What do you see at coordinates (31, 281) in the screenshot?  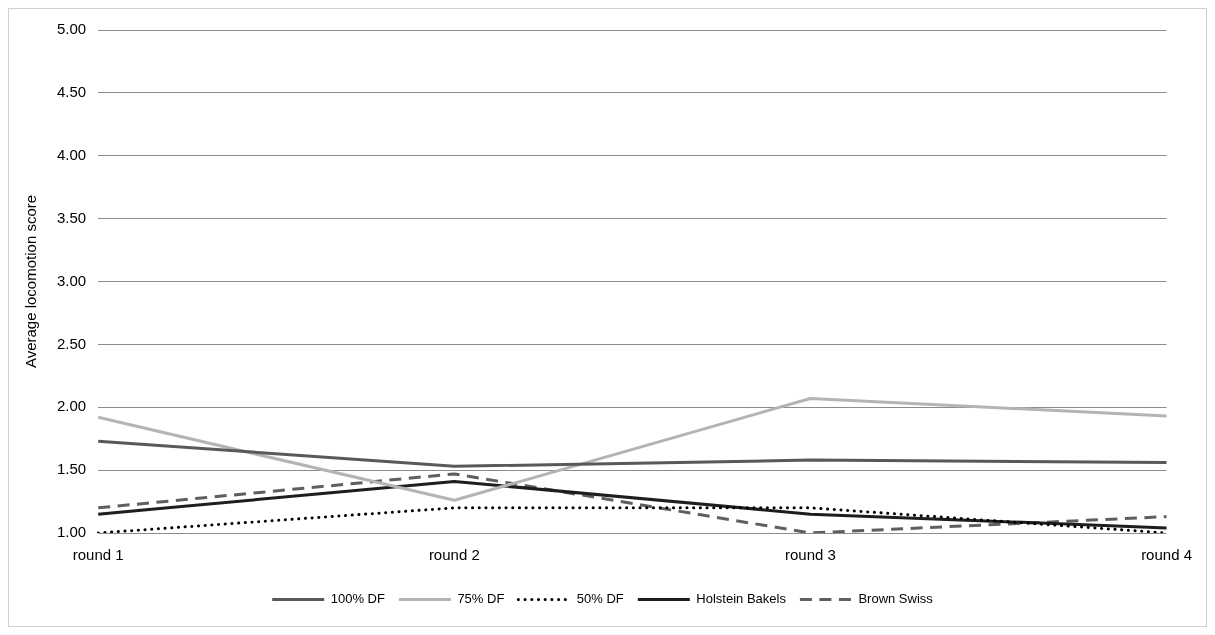 I see `y-axis-title: Average locomotion score` at bounding box center [31, 281].